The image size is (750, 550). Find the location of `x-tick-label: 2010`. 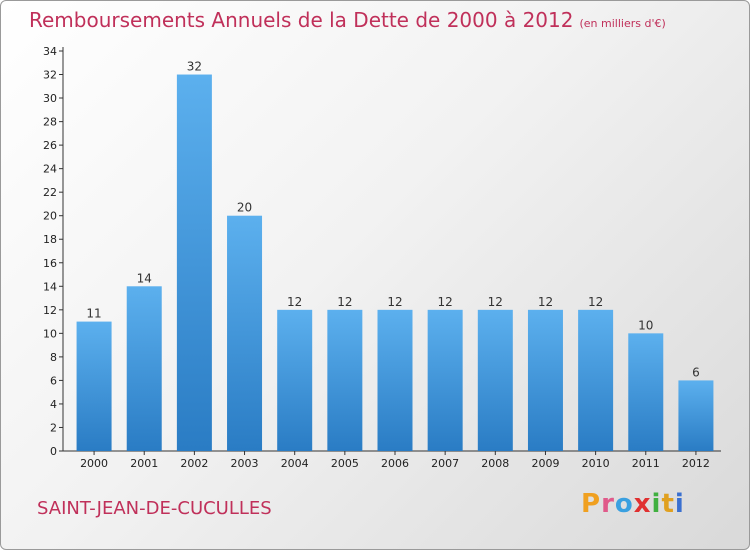

x-tick-label: 2010 is located at coordinates (596, 463).